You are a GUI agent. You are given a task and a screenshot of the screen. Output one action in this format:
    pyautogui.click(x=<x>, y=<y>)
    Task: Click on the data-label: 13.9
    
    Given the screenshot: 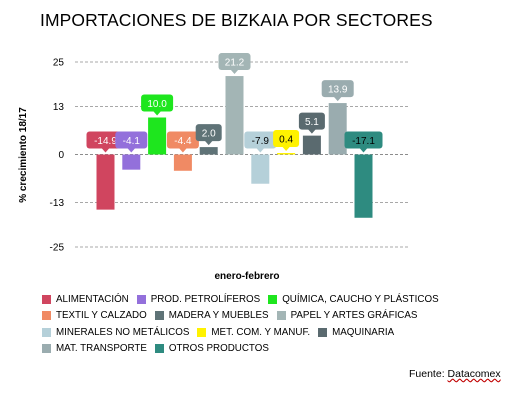 What is the action you would take?
    pyautogui.click(x=337, y=91)
    